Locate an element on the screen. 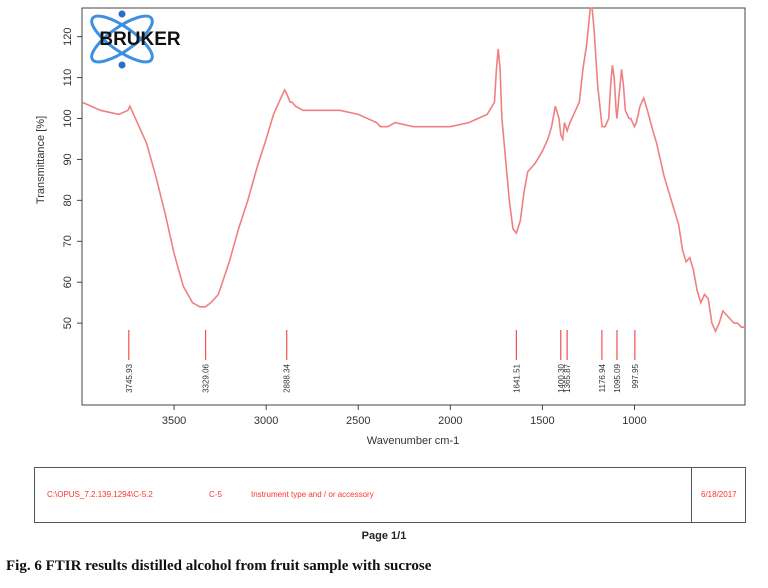  y-axis: 50 60 70 80 90 100 110 120 is located at coordinates (72, 178).